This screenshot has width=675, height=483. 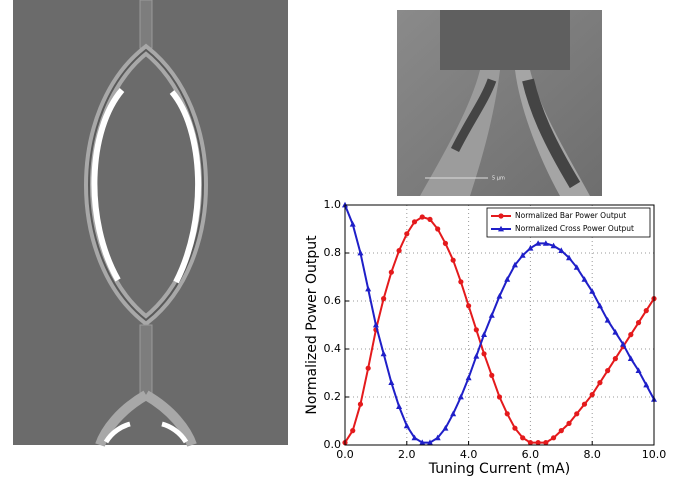 What do you see at coordinates (499, 469) in the screenshot?
I see `x-axis-label: Tuning Current (mA)` at bounding box center [499, 469].